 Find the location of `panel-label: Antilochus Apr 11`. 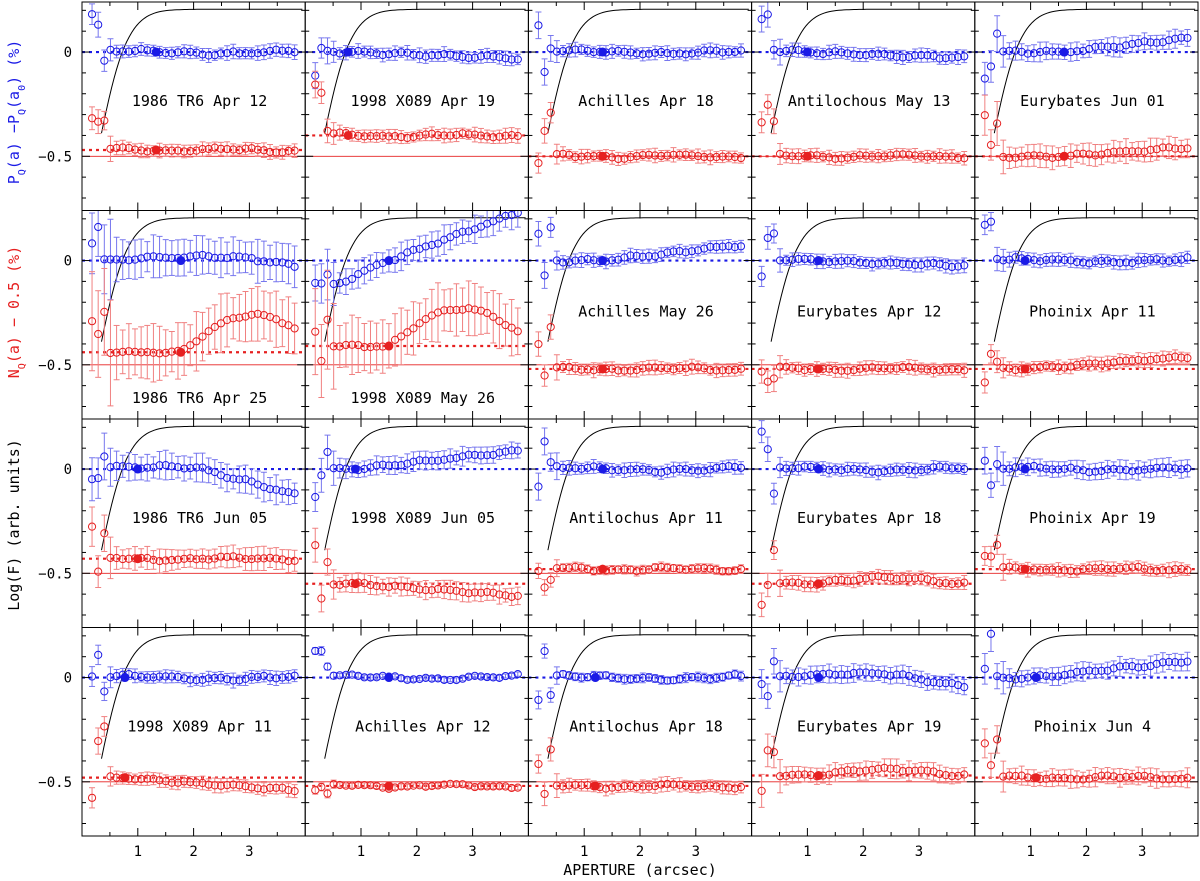

panel-label: Antilochus Apr 11 is located at coordinates (646, 518).